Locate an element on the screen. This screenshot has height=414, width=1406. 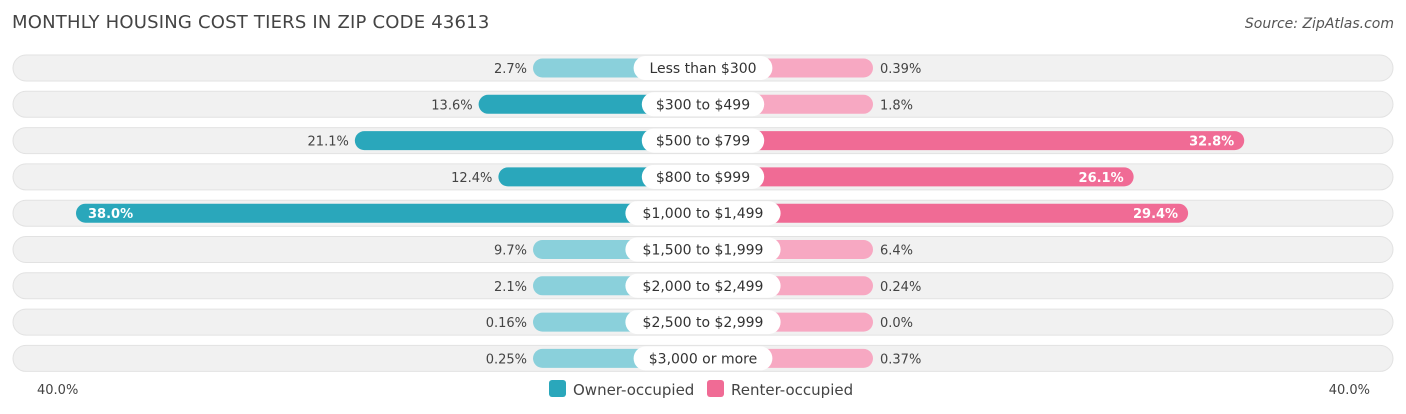
category-label: $800 to $999 is located at coordinates (703, 178).